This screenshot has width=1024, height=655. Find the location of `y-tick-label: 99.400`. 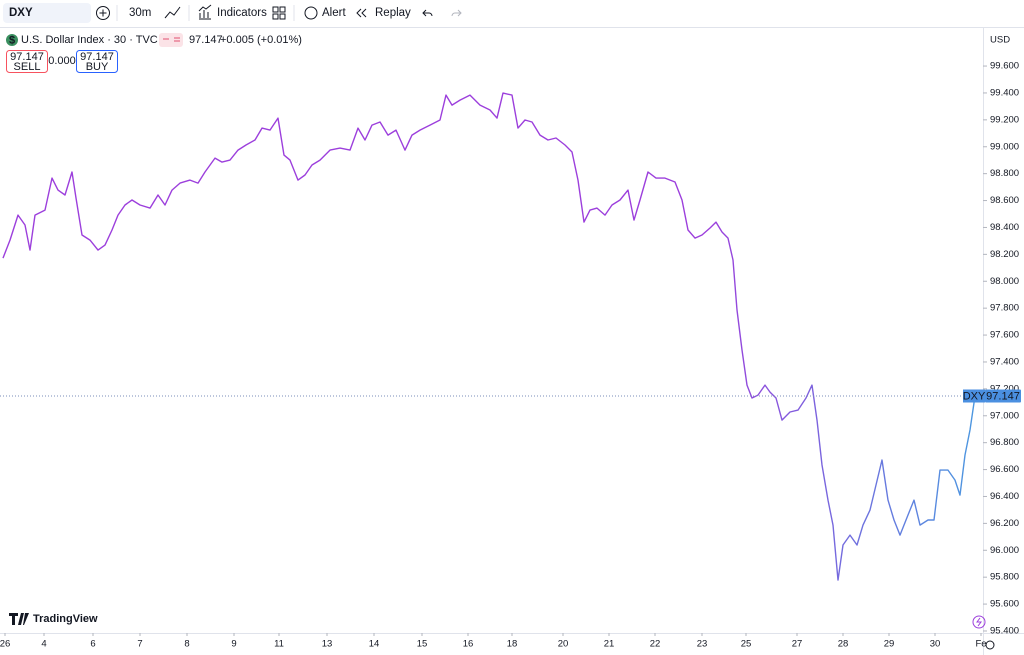

y-tick-label: 99.400 is located at coordinates (1004, 92).